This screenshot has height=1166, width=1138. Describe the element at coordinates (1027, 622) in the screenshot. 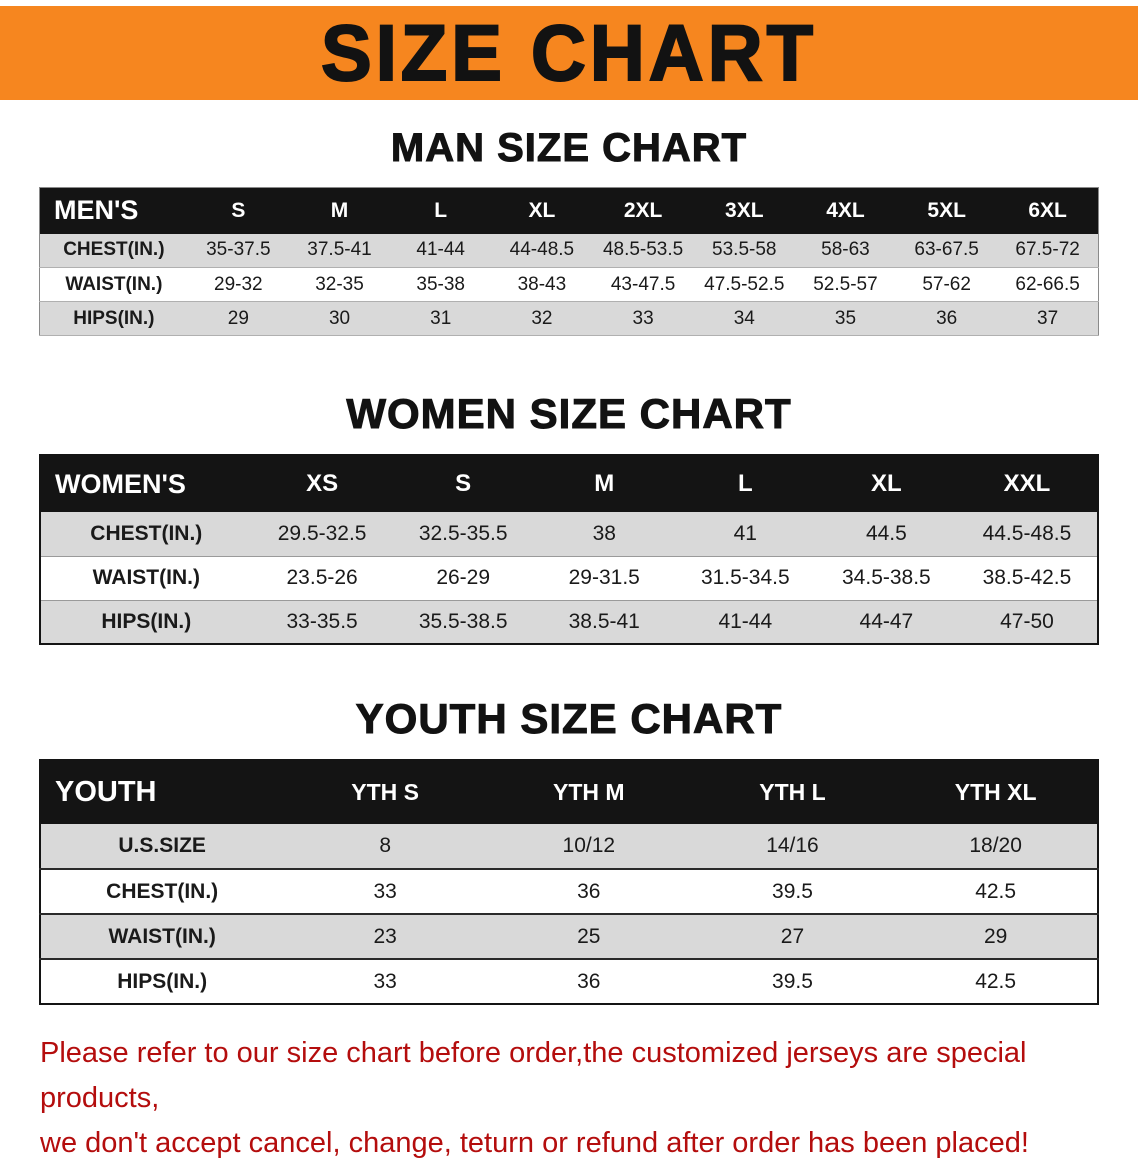

I see `value-cell: 47-50` at that location.